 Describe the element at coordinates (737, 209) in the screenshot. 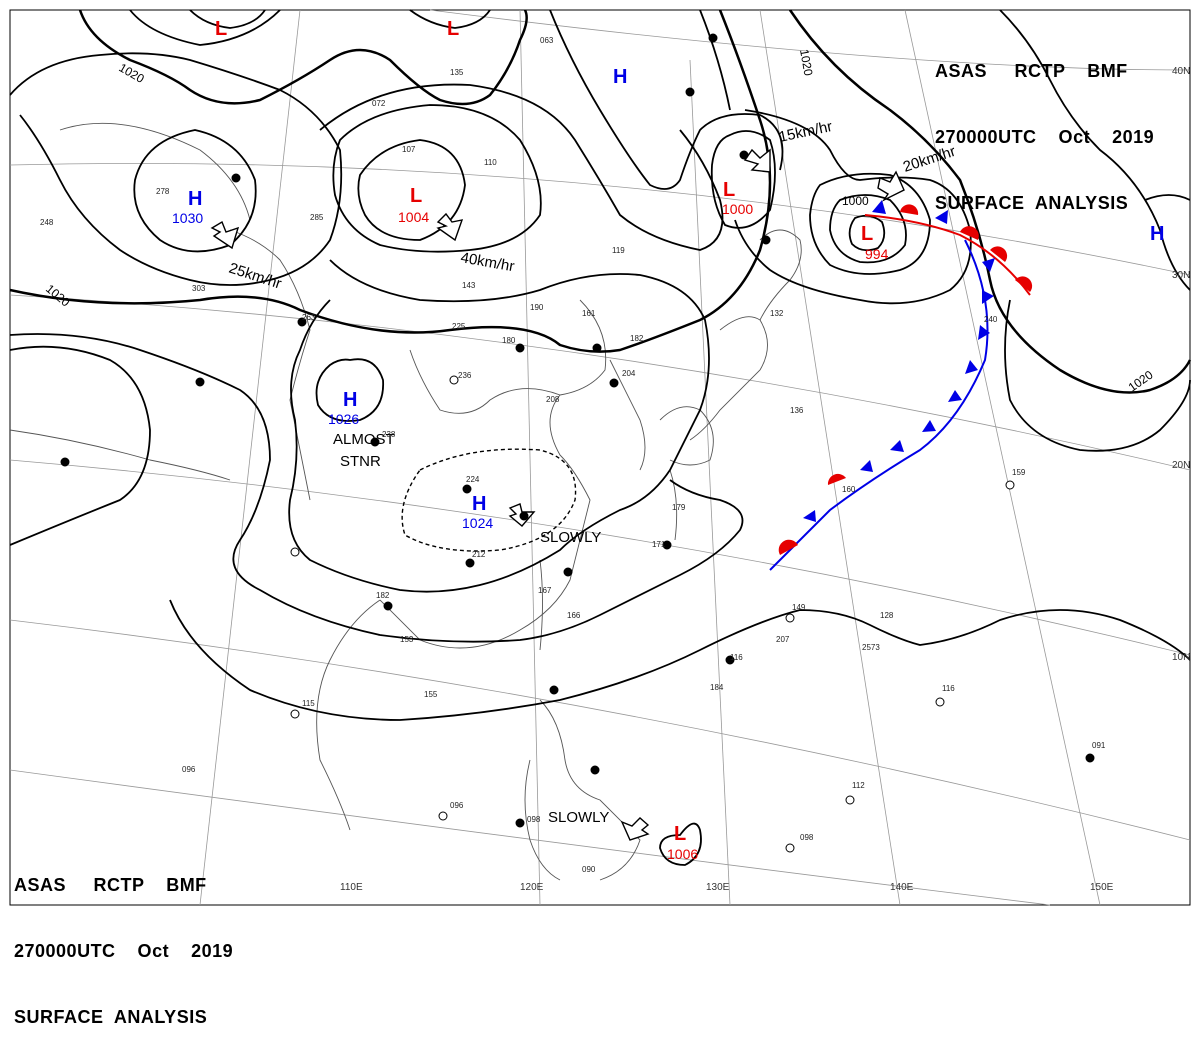

I see `low-pressure-value: 1000` at that location.